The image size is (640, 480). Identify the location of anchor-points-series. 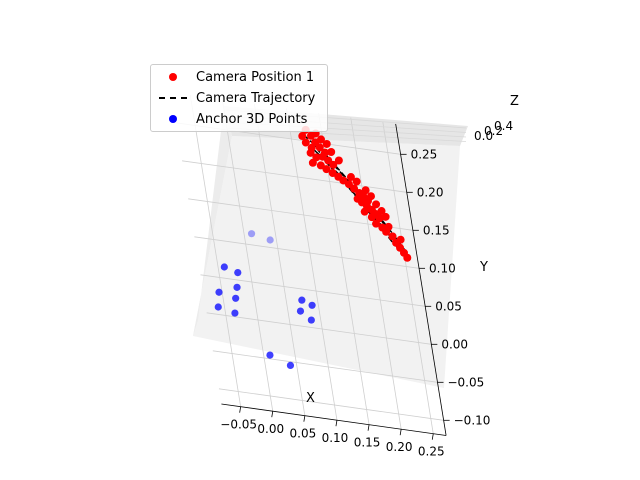
(265, 299).